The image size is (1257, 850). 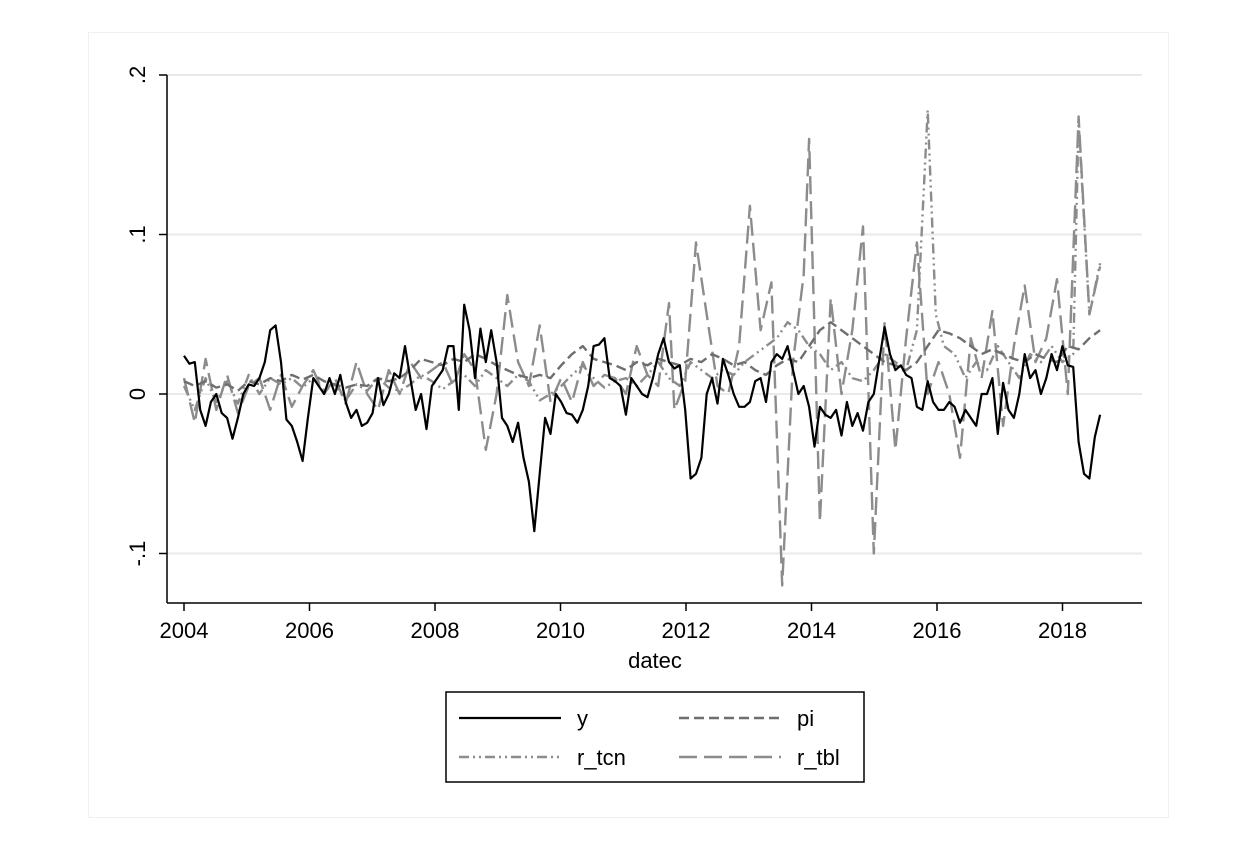 I want to click on x-tick-label: 2016, so click(x=937, y=630).